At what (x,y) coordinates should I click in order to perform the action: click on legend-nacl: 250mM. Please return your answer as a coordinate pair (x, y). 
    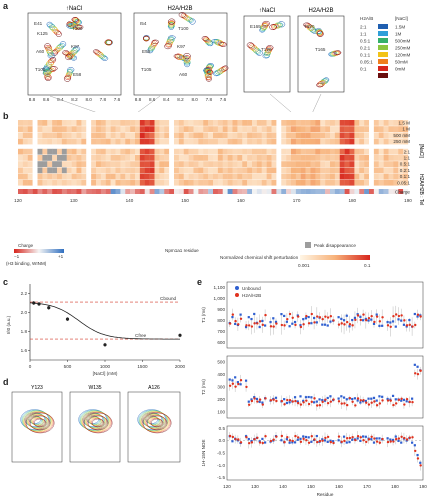
    Looking at the image, I should click on (402, 48).